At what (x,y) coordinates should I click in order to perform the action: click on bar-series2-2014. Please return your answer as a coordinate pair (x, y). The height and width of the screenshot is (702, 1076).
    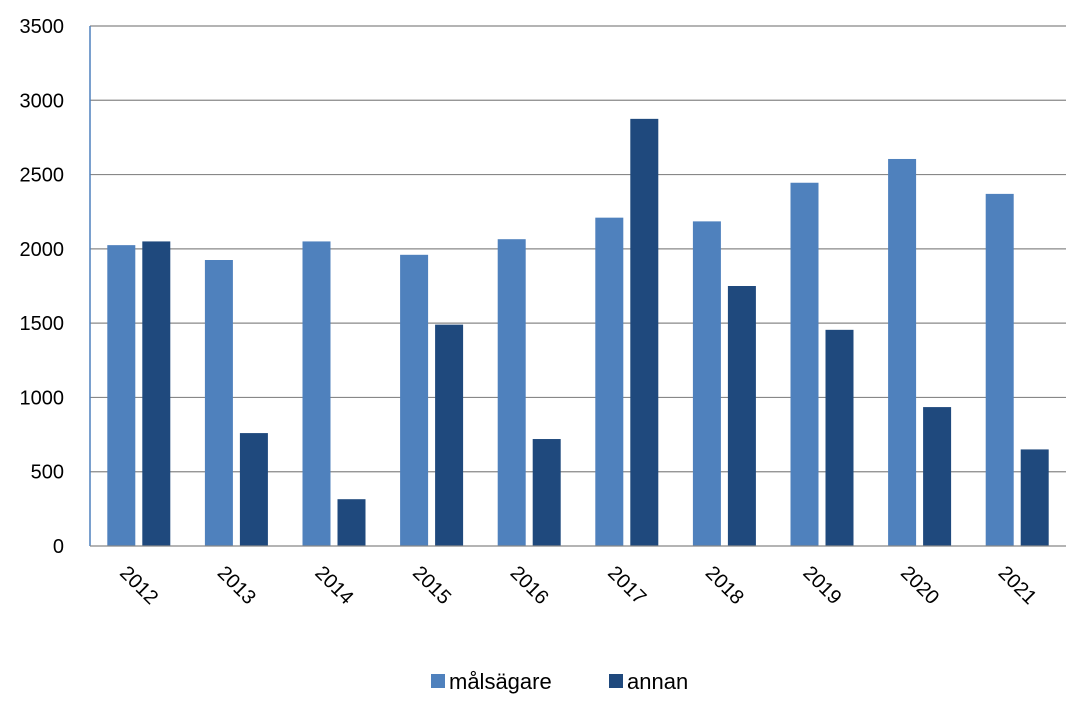
    Looking at the image, I should click on (351, 522).